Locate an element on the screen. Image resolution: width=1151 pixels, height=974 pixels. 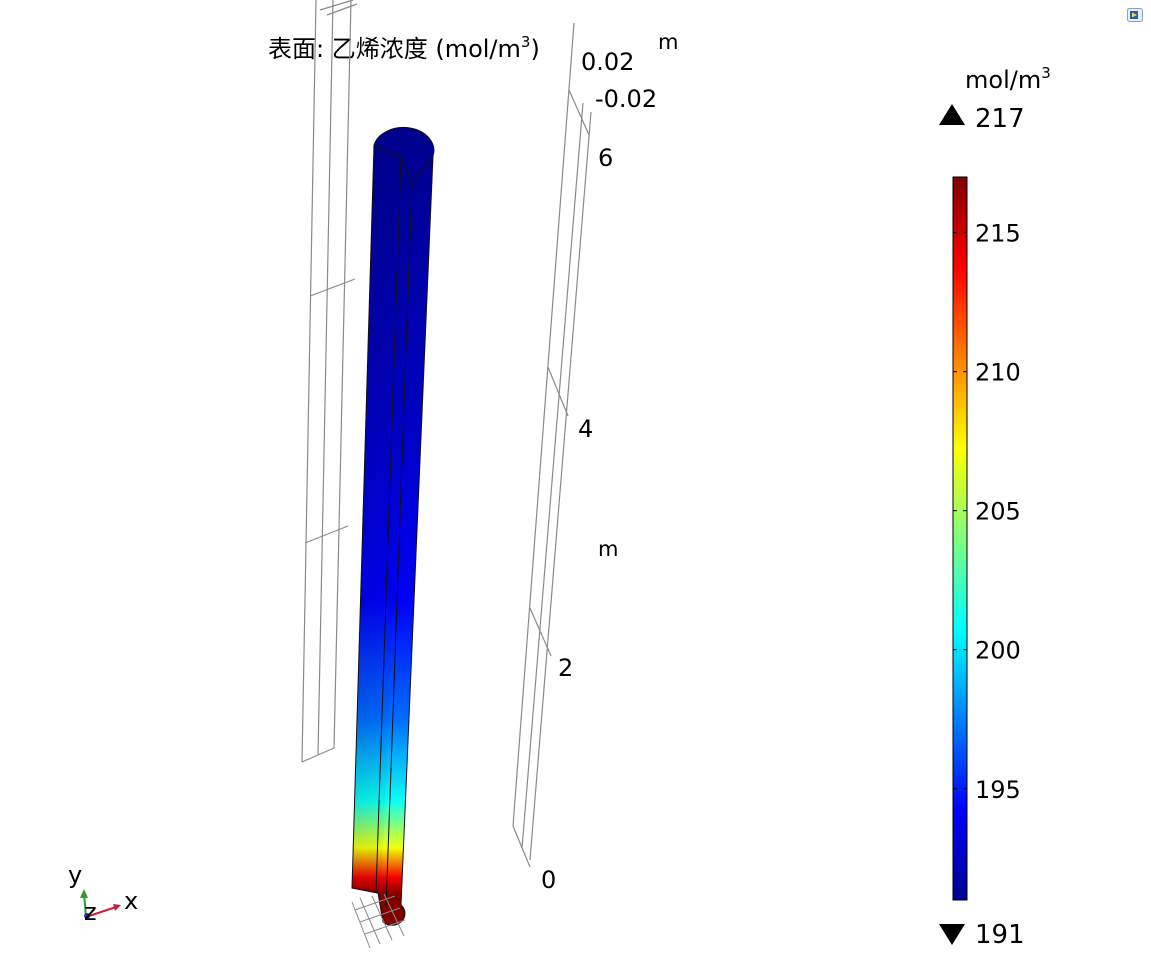
colorbar-tick-label: 210 is located at coordinates (998, 373).